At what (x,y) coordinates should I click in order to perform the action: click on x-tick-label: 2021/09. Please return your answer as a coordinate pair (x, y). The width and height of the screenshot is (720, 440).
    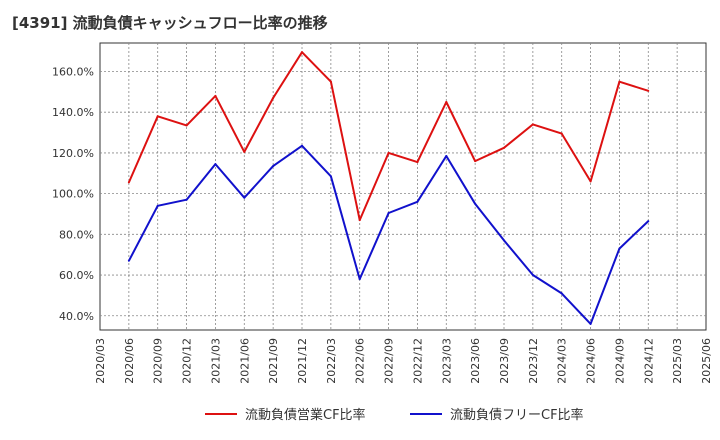
    Looking at the image, I should click on (273, 361).